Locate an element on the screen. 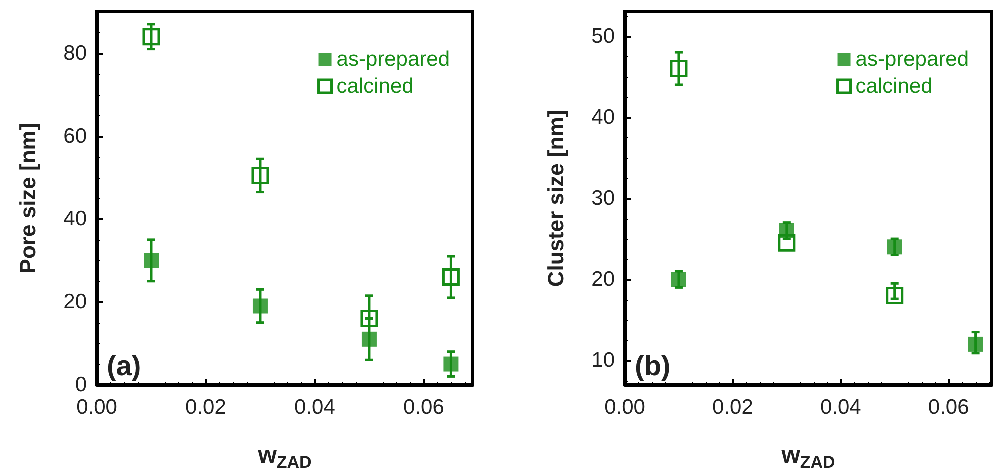 The height and width of the screenshot is (476, 995). y-tick-label: 60 is located at coordinates (75, 136).